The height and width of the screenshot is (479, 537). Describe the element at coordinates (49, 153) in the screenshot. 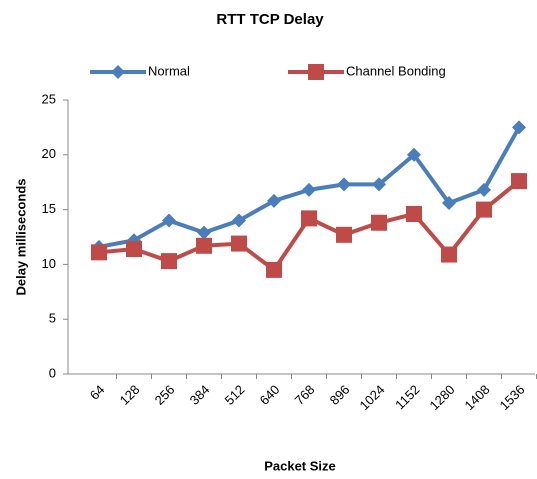

I see `y-tick-label: 20` at that location.